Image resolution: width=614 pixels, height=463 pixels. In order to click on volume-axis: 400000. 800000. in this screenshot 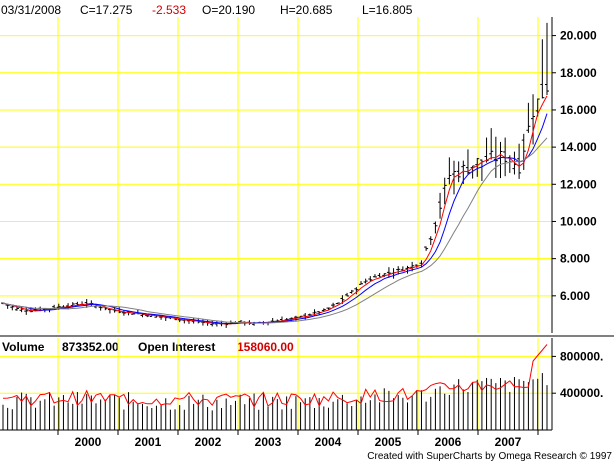, I will do `click(577, 374)`.